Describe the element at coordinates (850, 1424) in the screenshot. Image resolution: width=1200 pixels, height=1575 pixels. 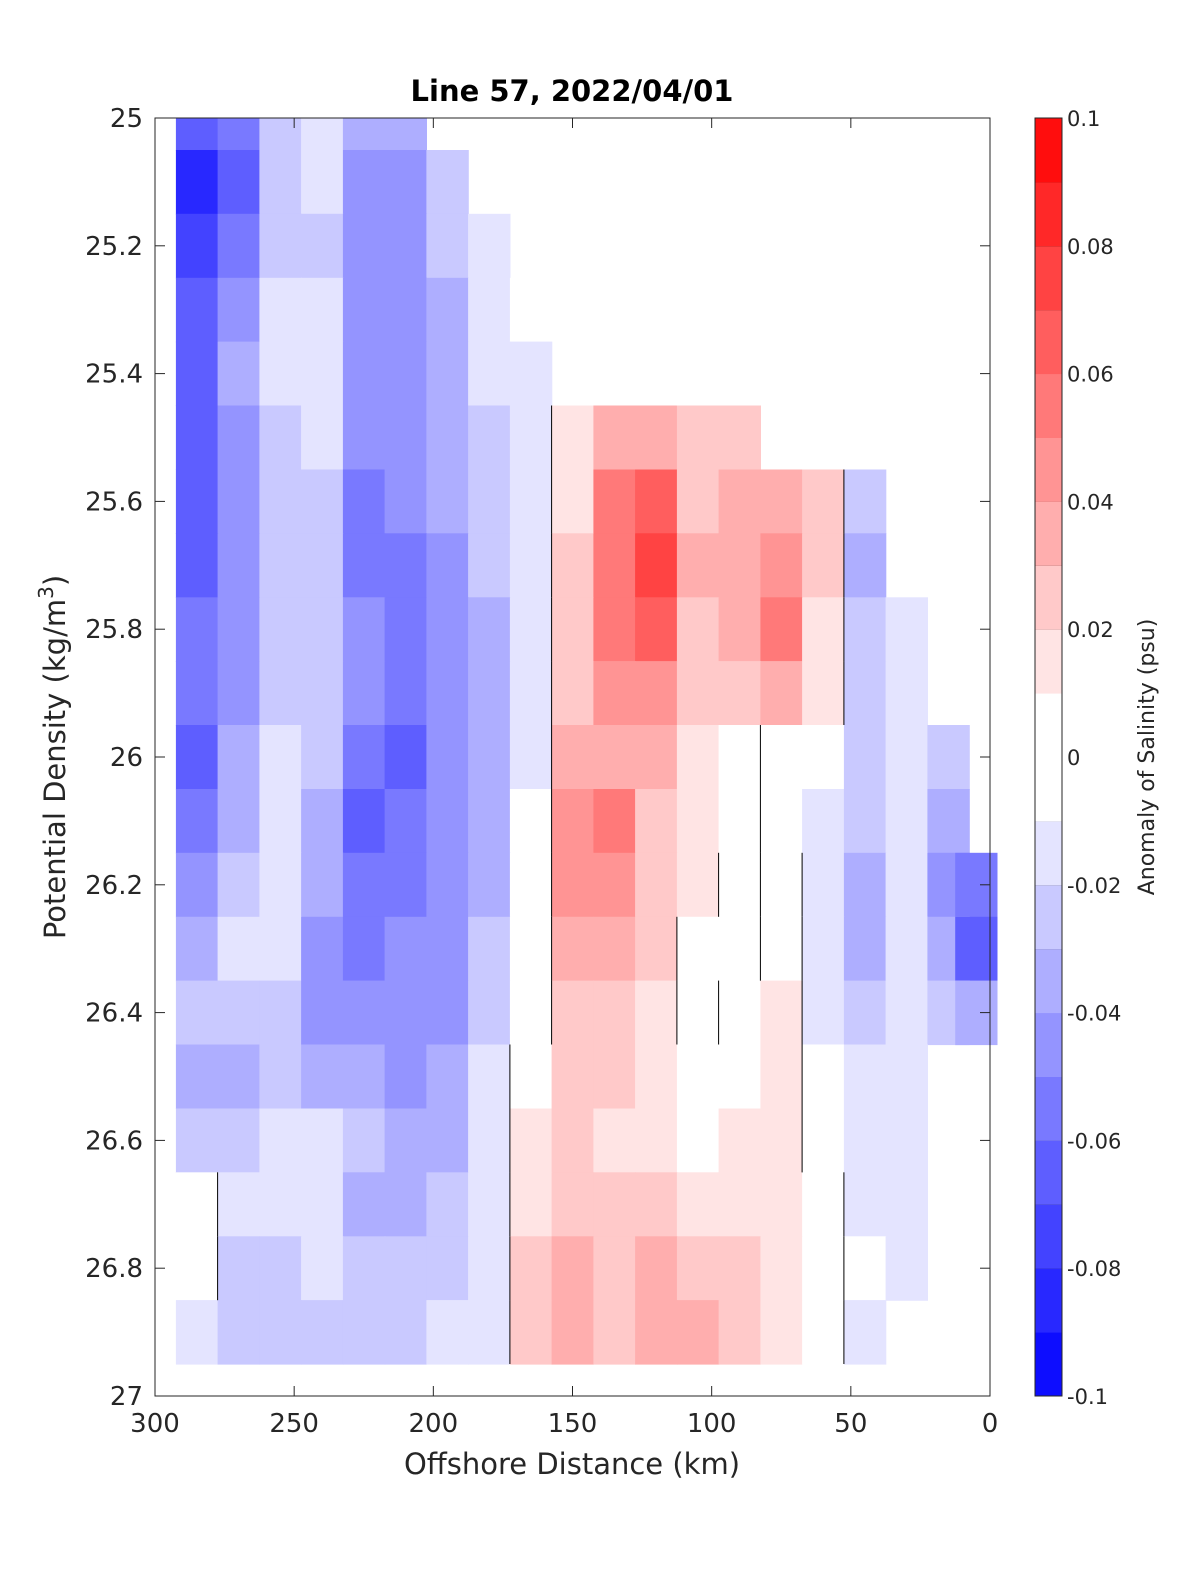
I see `x-tick-label: 50` at that location.